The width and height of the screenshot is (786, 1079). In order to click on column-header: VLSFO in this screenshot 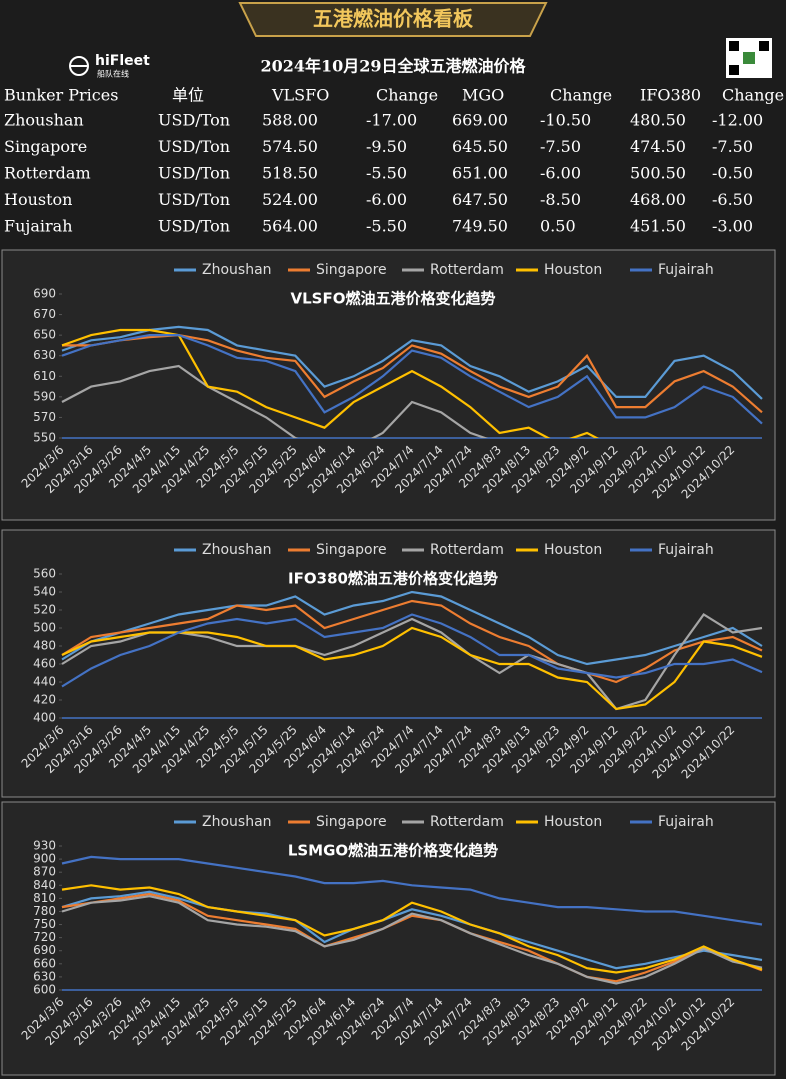, I will do `click(300, 95)`.